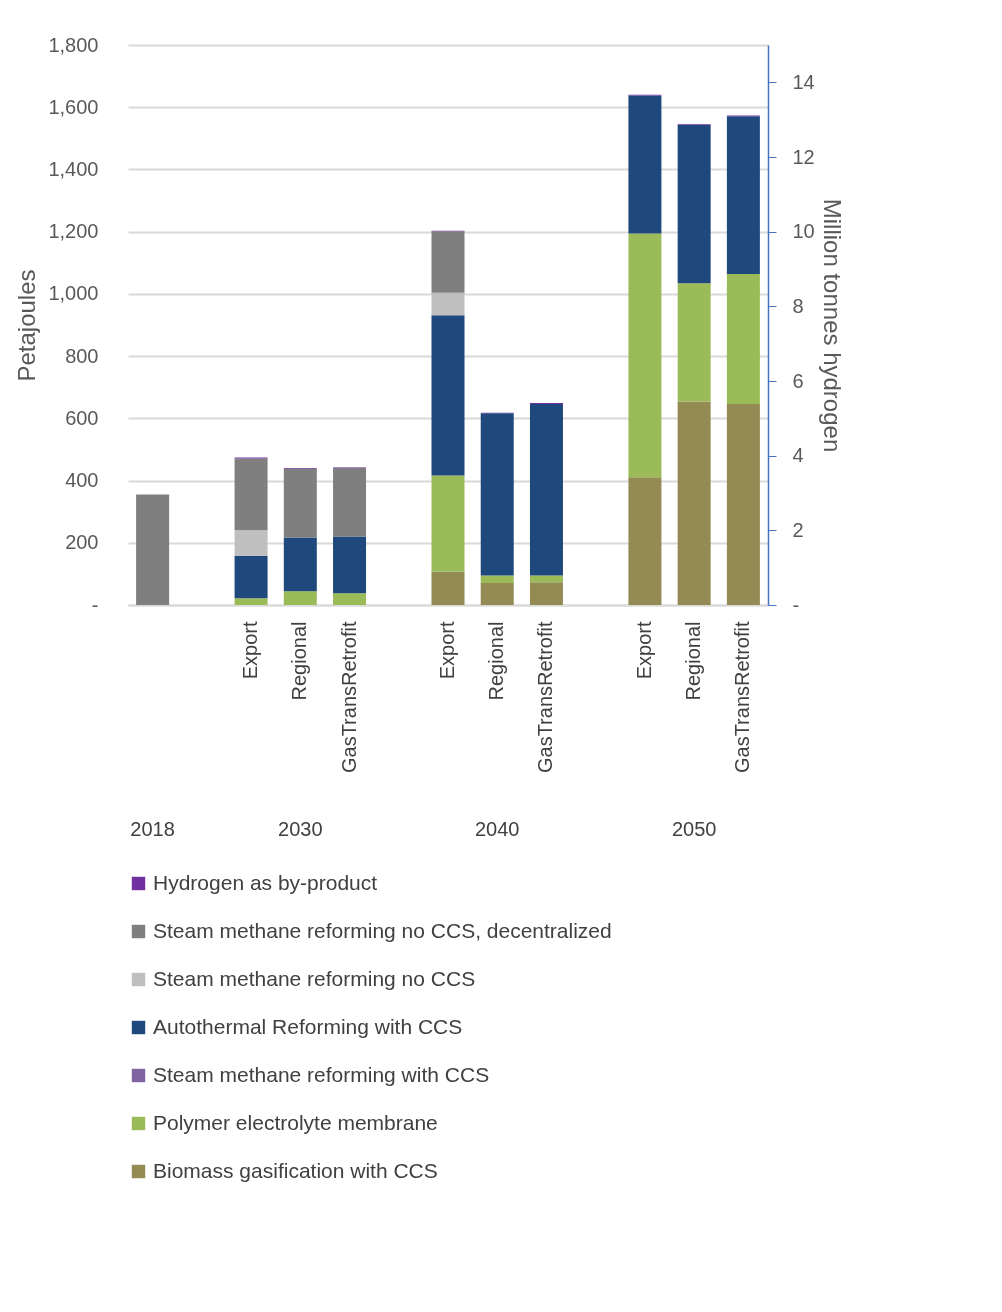 Image resolution: width=1002 pixels, height=1312 pixels. I want to click on y-tick-label: 1,200, so click(73, 231).